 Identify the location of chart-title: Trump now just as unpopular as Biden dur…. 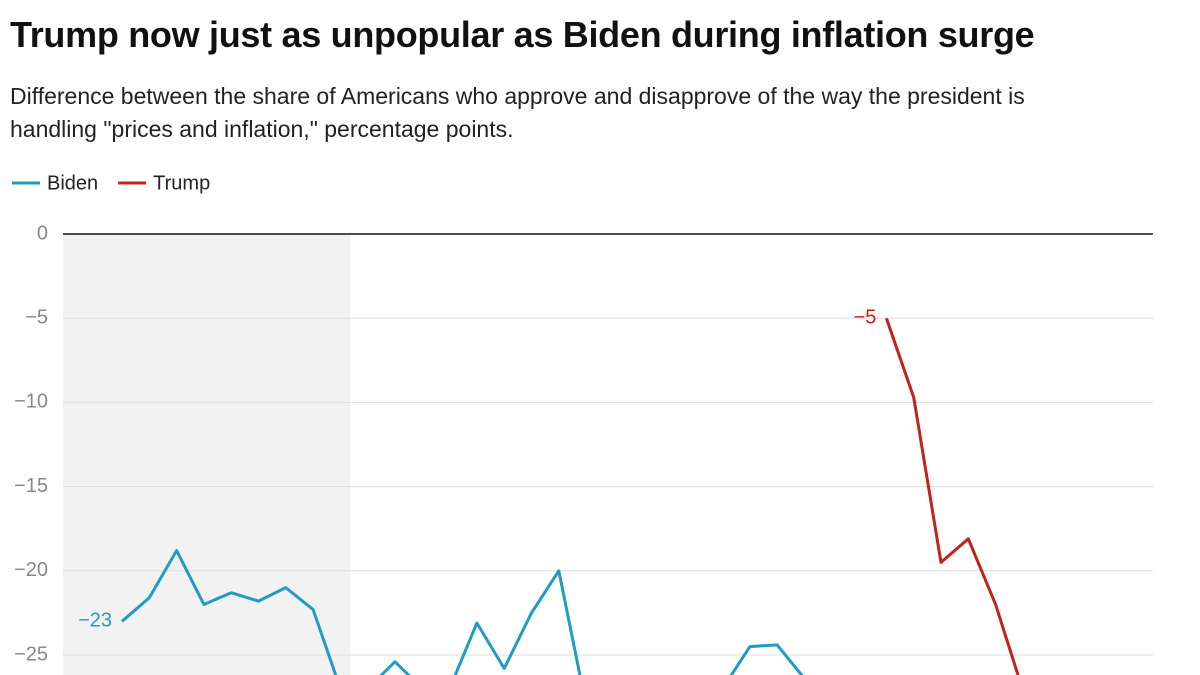
(522, 34).